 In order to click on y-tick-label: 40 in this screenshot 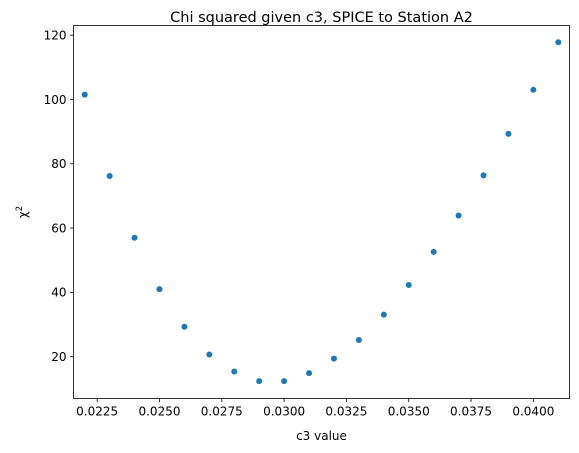, I will do `click(58, 293)`.